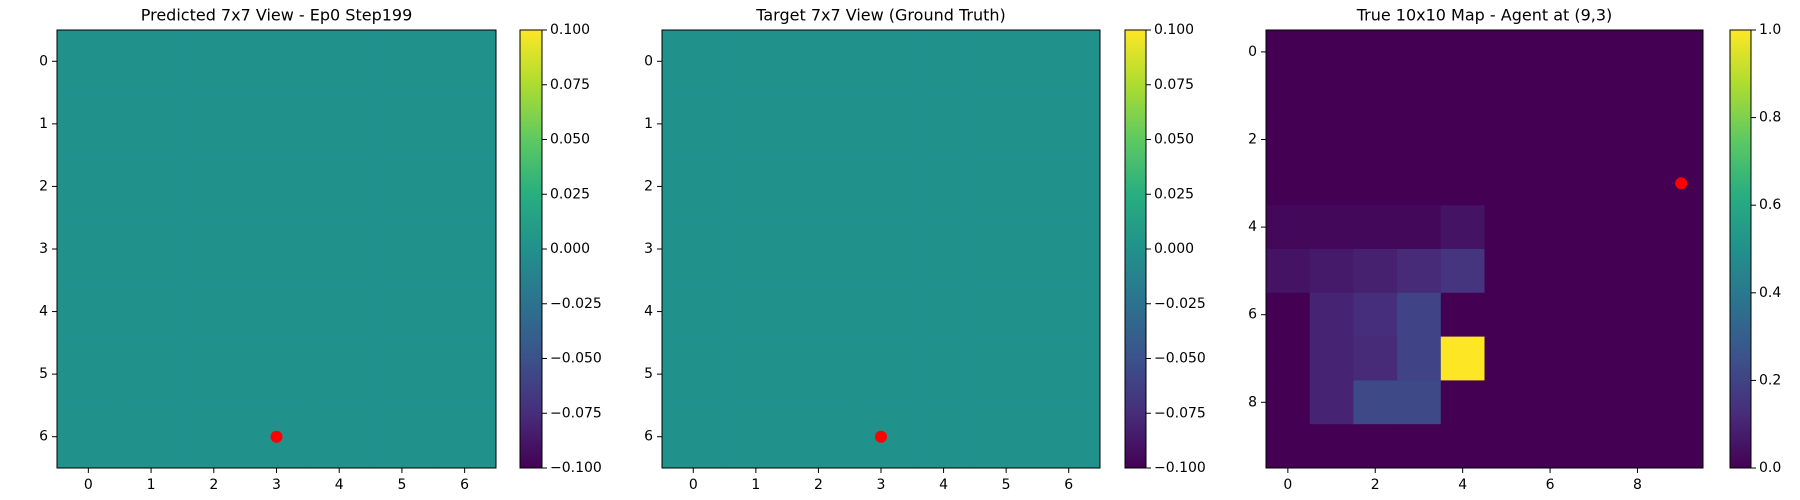 The width and height of the screenshot is (1800, 500). I want to click on y-tick-label: 2, so click(648, 186).